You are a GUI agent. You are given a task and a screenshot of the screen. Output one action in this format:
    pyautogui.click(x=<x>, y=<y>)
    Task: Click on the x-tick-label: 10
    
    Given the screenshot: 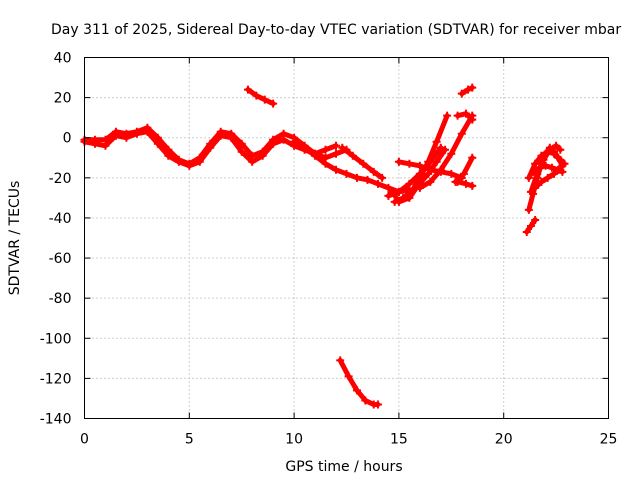 What is the action you would take?
    pyautogui.click(x=294, y=440)
    